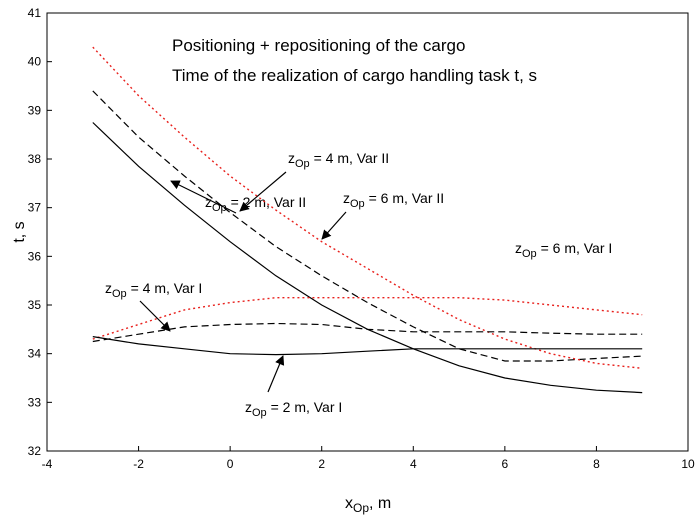 Image resolution: width=695 pixels, height=517 pixels. I want to click on y-tick-label: 40, so click(35, 62).